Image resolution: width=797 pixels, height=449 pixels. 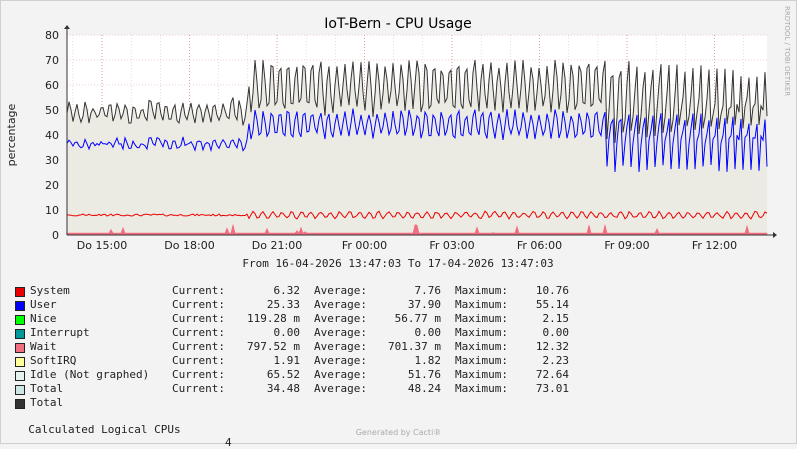 What do you see at coordinates (417, 140) in the screenshot?
I see `series-user` at bounding box center [417, 140].